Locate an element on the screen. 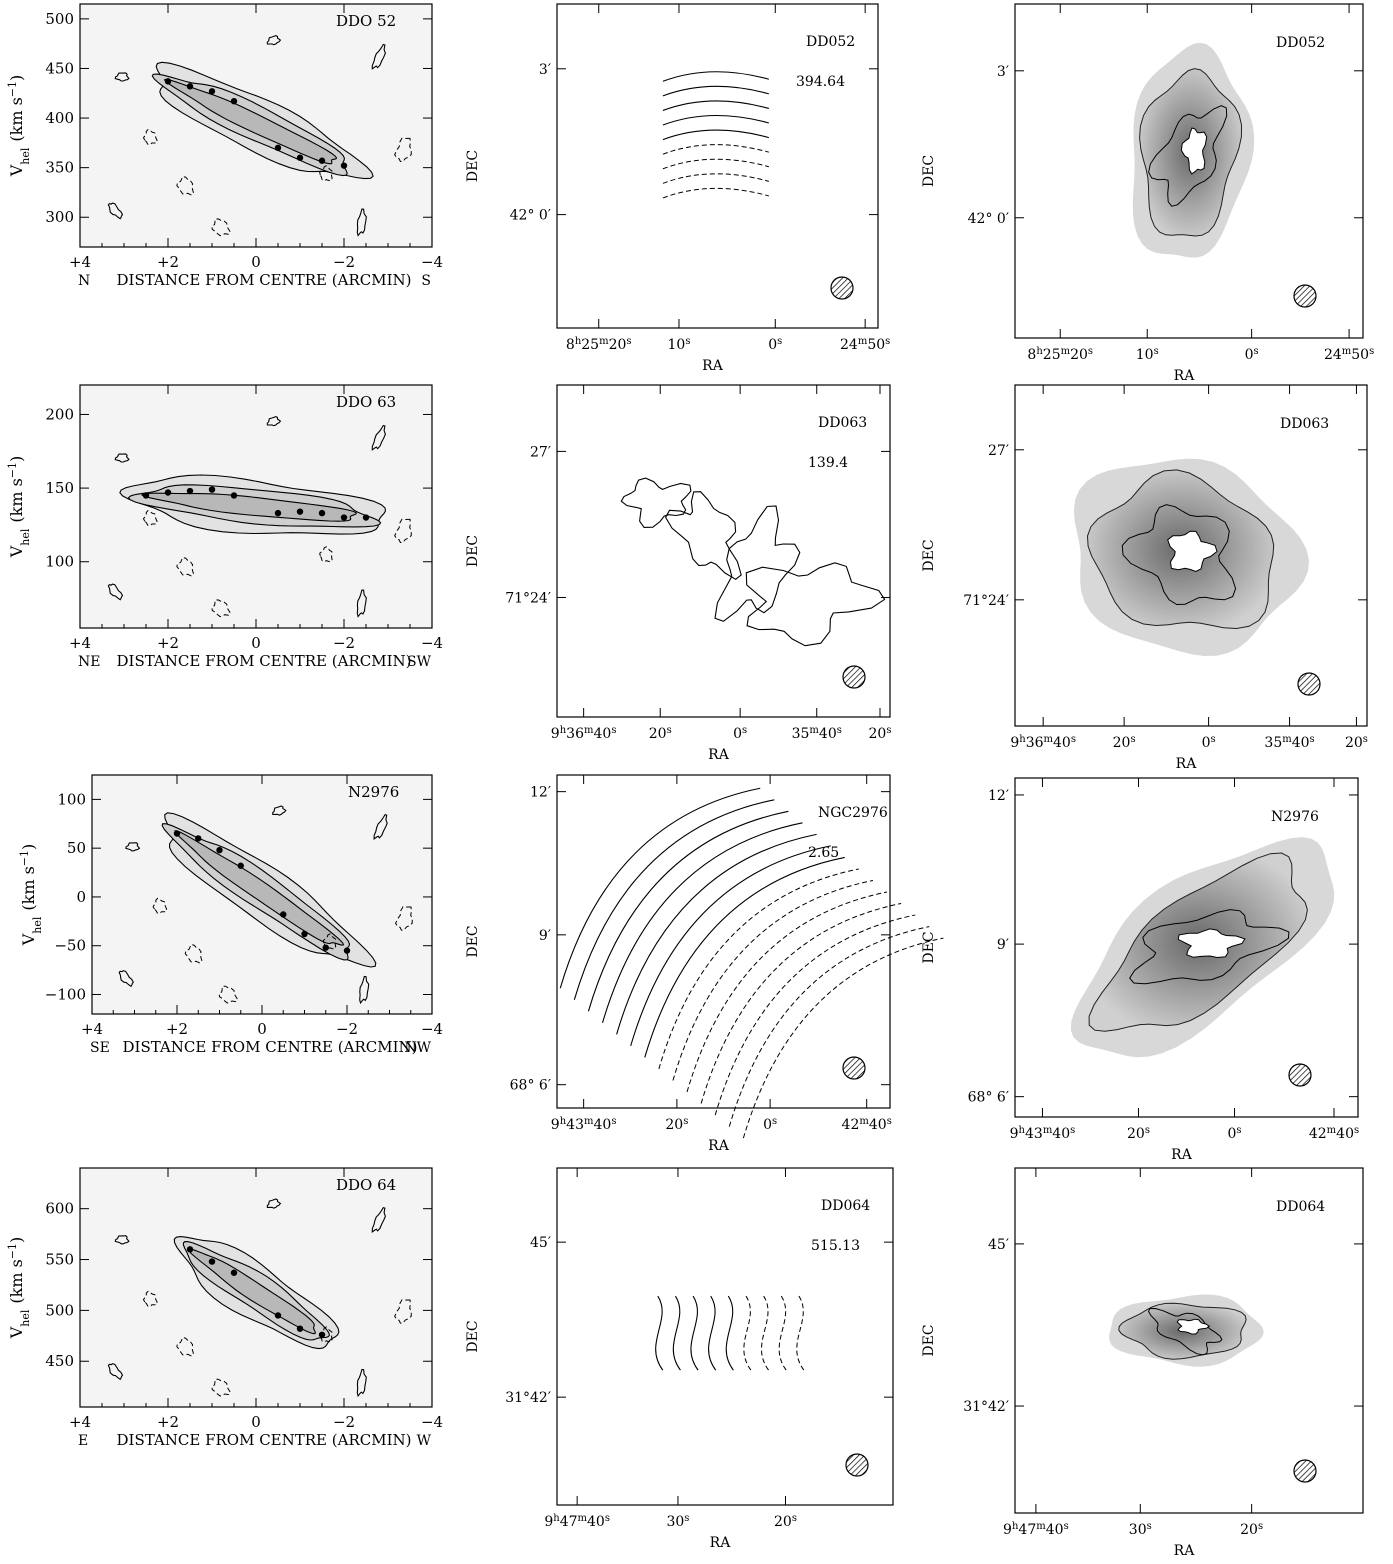  tick-part: 10 is located at coordinates (1145, 355).